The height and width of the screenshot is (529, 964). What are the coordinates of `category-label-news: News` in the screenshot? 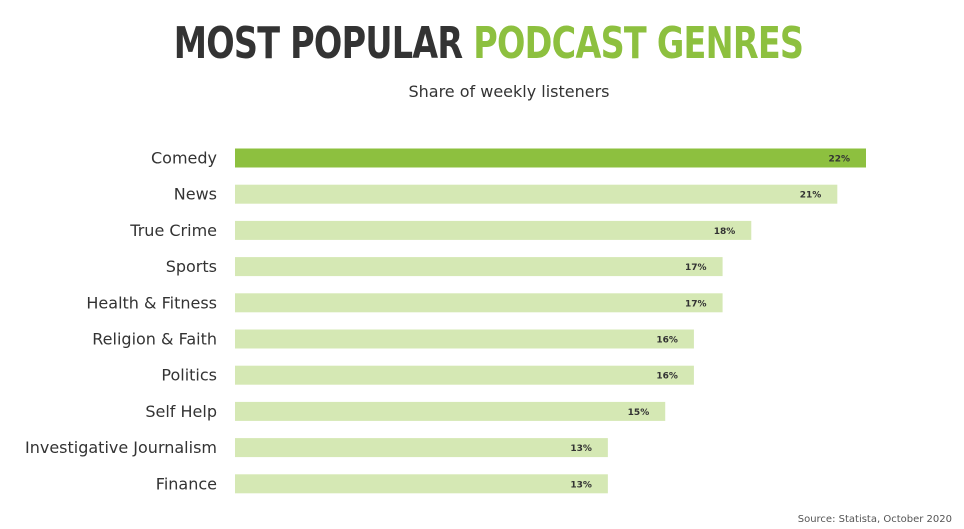 It's located at (195, 194).